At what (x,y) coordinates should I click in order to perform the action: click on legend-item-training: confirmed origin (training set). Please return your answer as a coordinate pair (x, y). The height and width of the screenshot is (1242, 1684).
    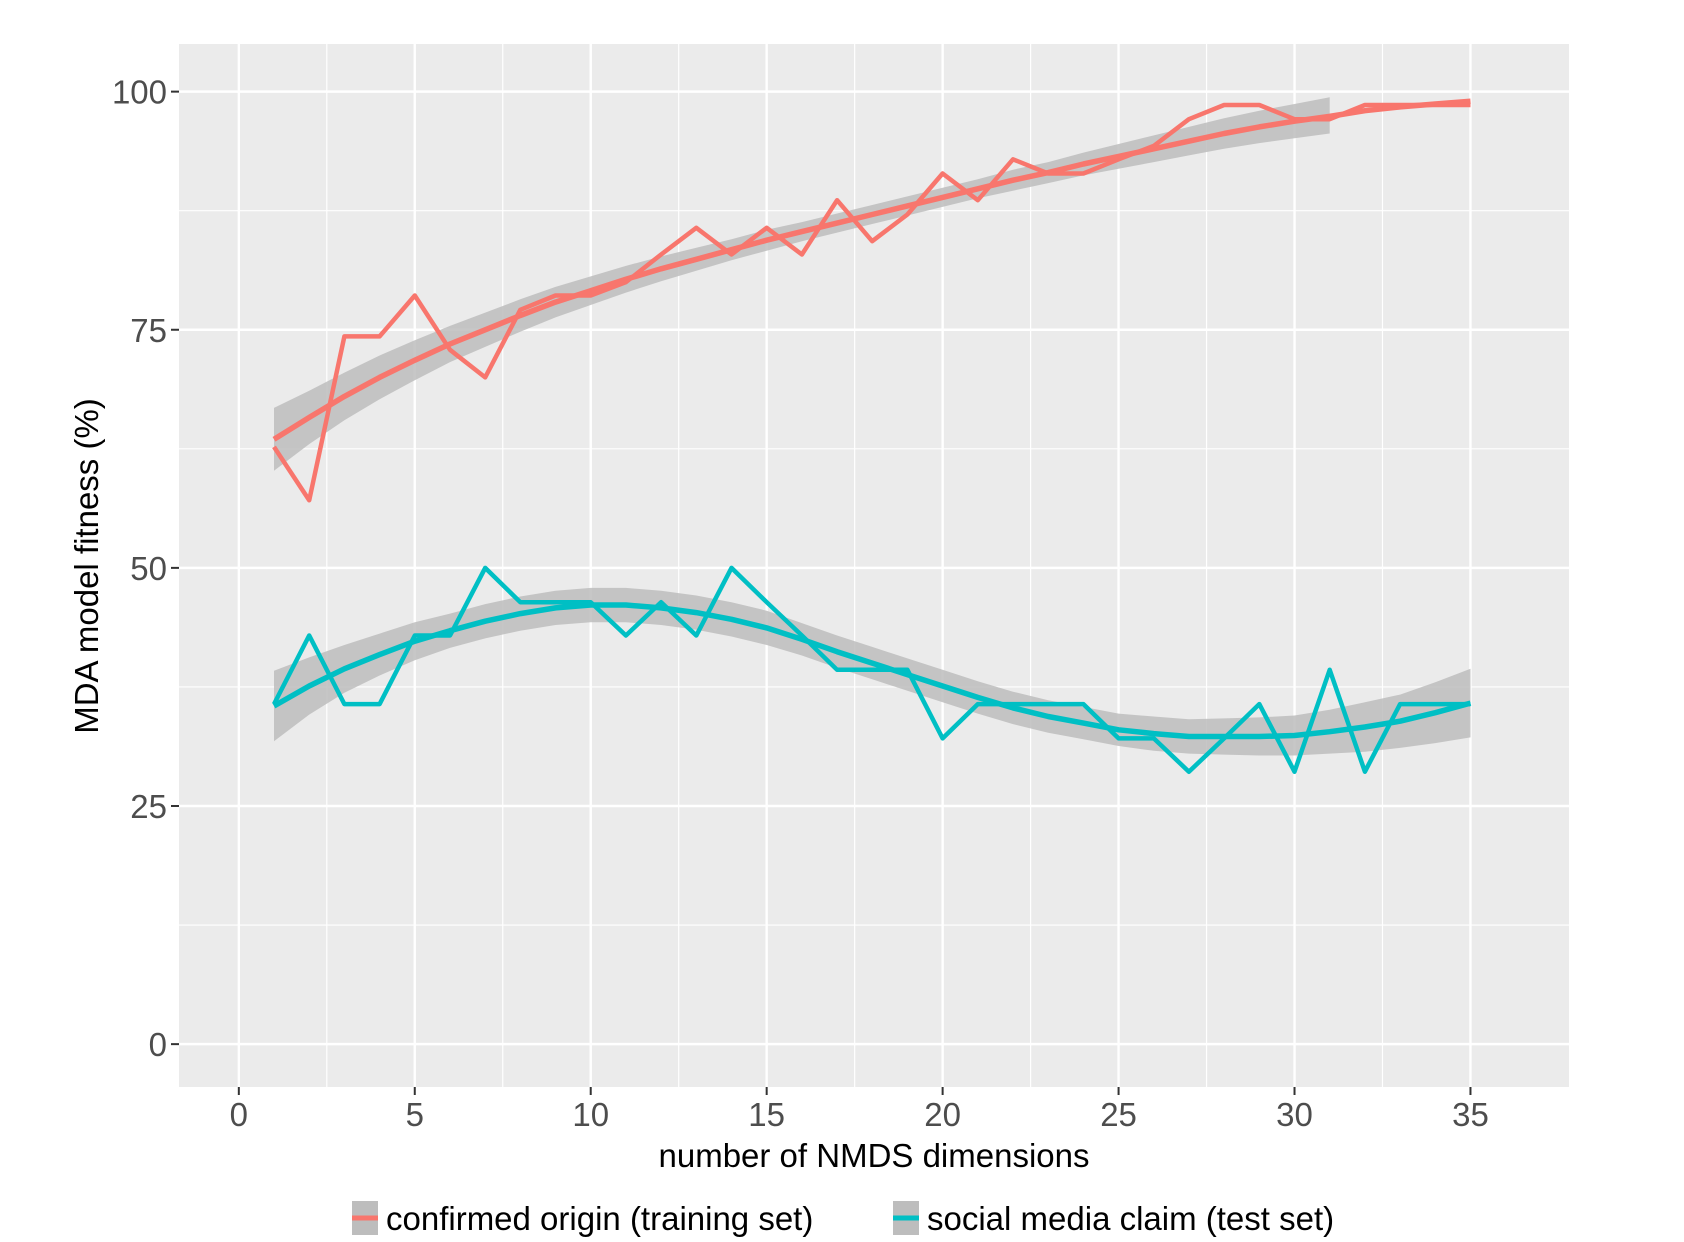
    Looking at the image, I should click on (582, 1218).